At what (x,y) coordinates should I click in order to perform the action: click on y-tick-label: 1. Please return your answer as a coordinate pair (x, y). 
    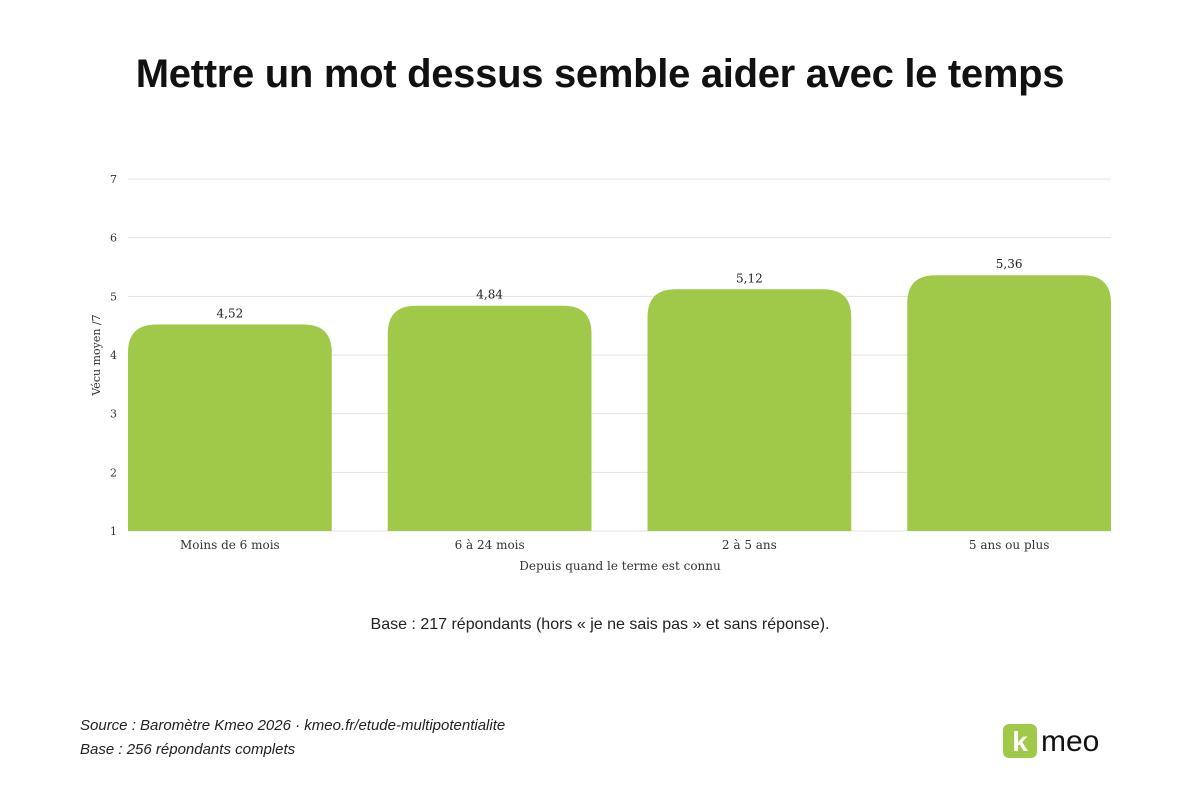
    Looking at the image, I should click on (113, 531).